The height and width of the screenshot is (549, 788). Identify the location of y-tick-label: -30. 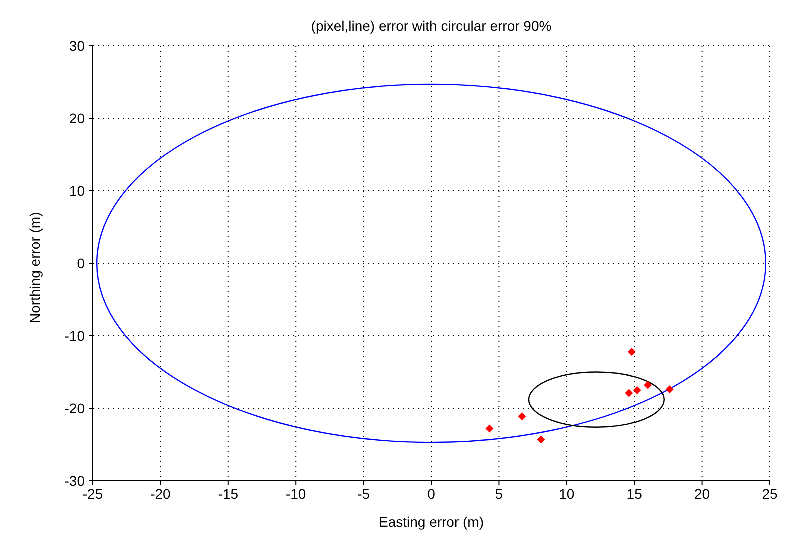
(75, 480).